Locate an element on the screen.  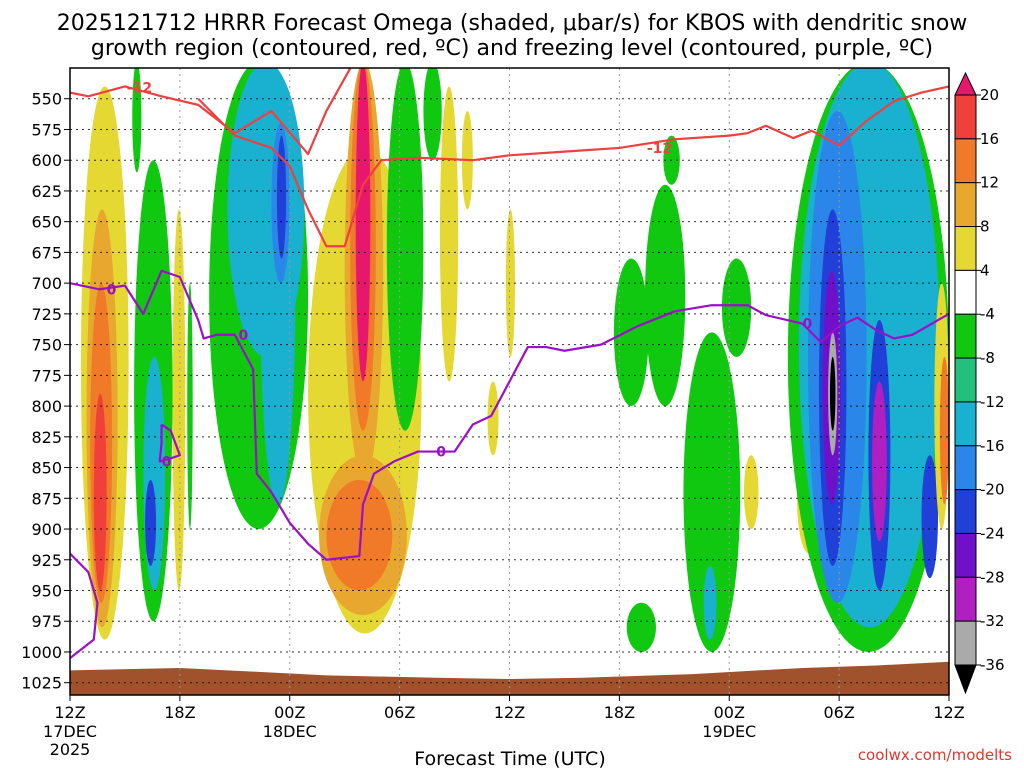
y-tick-label: 575 is located at coordinates (46, 129).